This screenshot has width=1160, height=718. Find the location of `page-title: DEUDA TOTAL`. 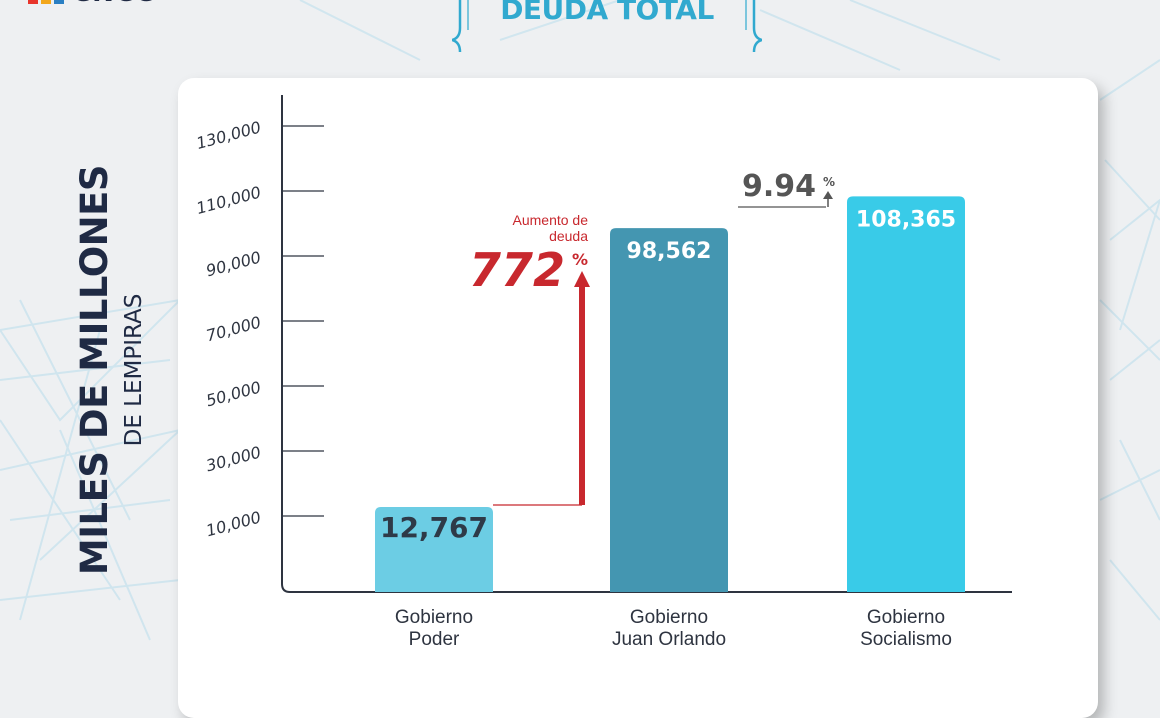

page-title: DEUDA TOTAL is located at coordinates (607, 13).